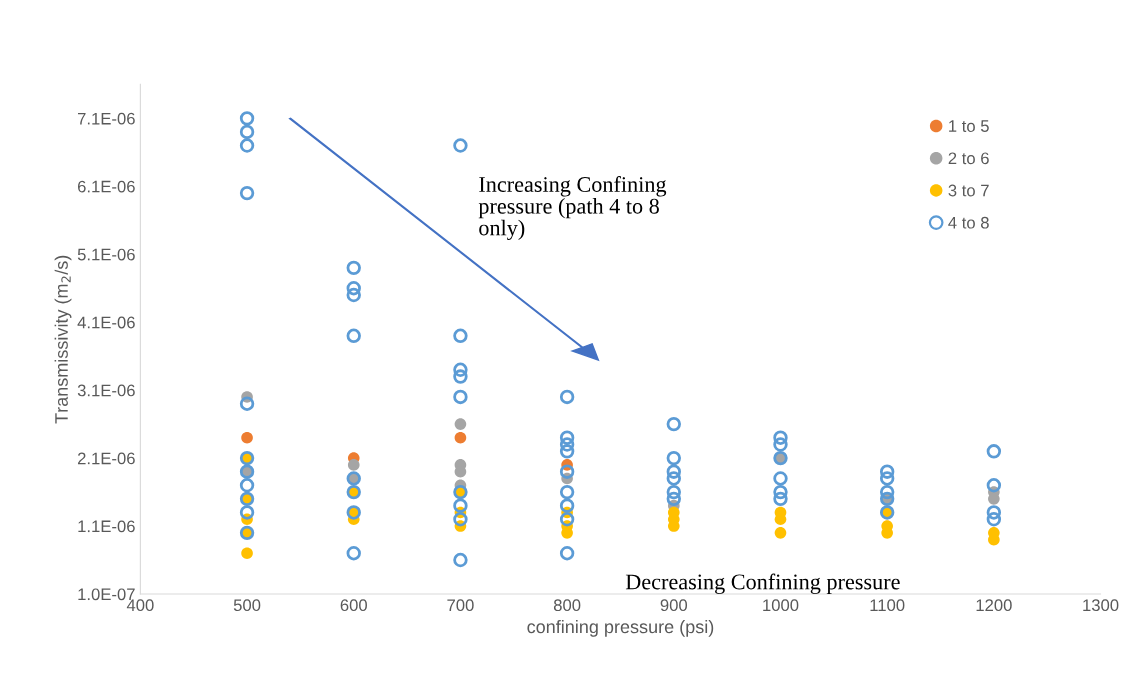  What do you see at coordinates (106, 254) in the screenshot?
I see `y-tick-label: 5.1E-06` at bounding box center [106, 254].